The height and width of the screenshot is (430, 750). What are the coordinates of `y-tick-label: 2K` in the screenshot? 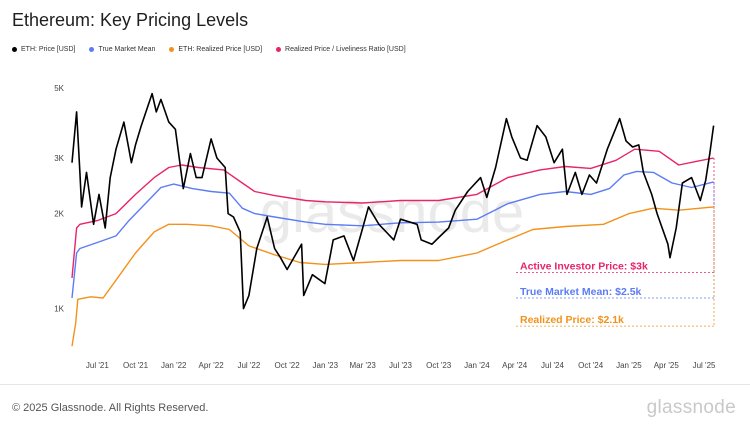 It's located at (59, 214).